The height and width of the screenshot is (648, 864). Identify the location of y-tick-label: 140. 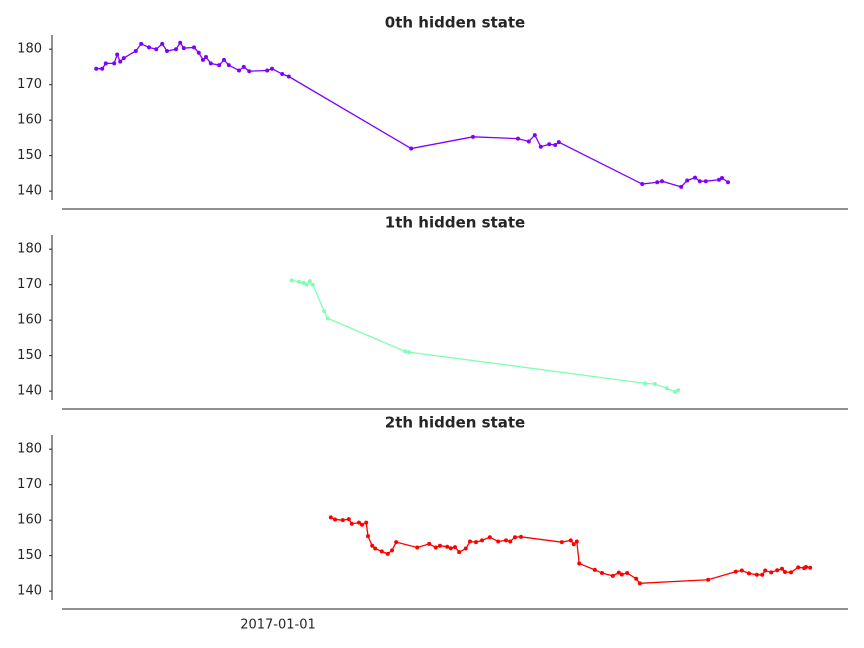
(29, 191).